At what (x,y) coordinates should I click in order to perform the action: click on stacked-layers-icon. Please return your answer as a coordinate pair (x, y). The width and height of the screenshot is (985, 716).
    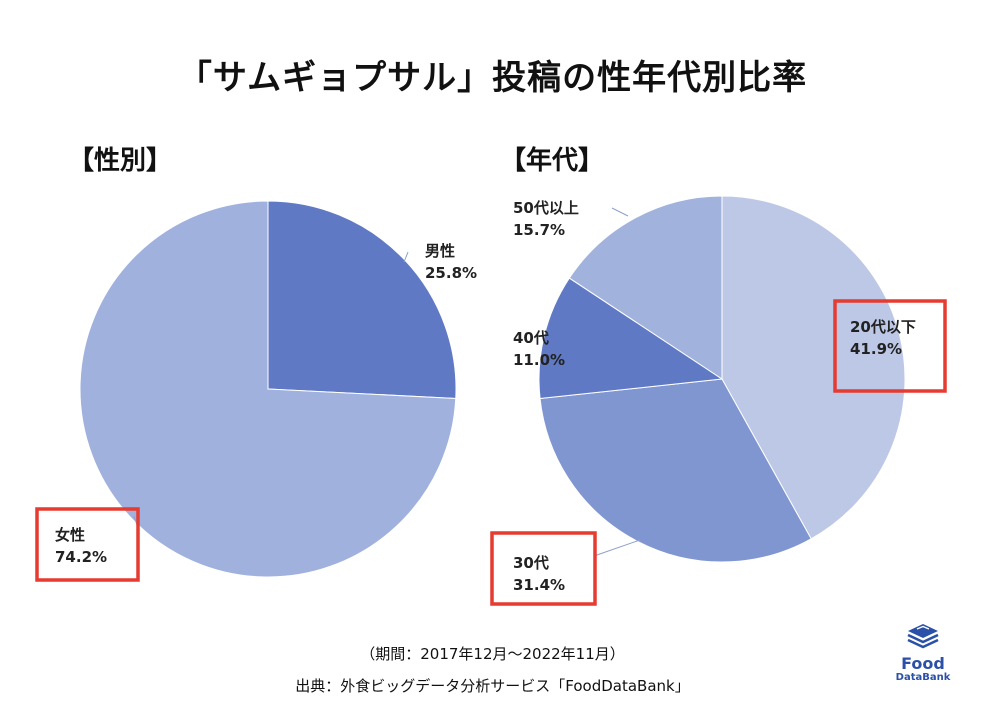
    Looking at the image, I should click on (923, 636).